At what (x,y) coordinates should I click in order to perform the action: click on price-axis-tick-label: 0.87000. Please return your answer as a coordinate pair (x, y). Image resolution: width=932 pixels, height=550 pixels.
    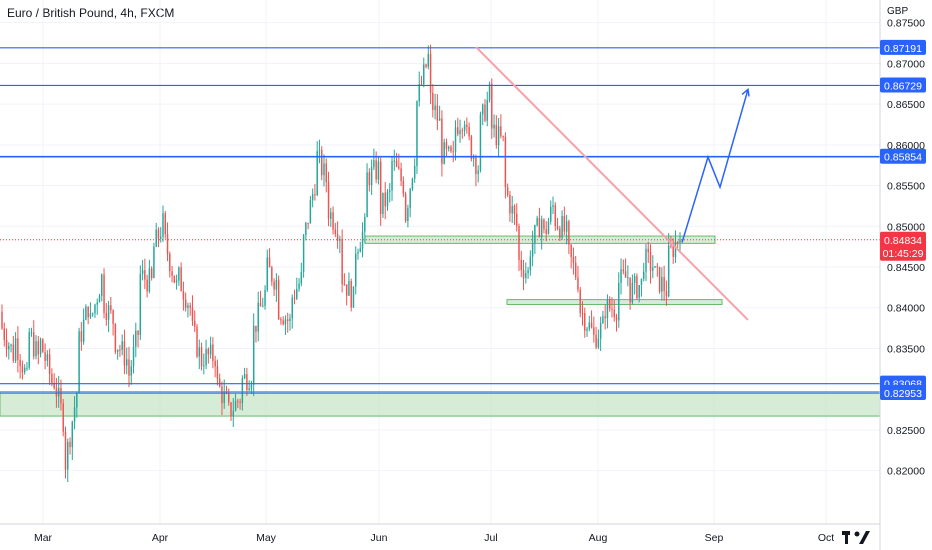
    Looking at the image, I should click on (906, 64).